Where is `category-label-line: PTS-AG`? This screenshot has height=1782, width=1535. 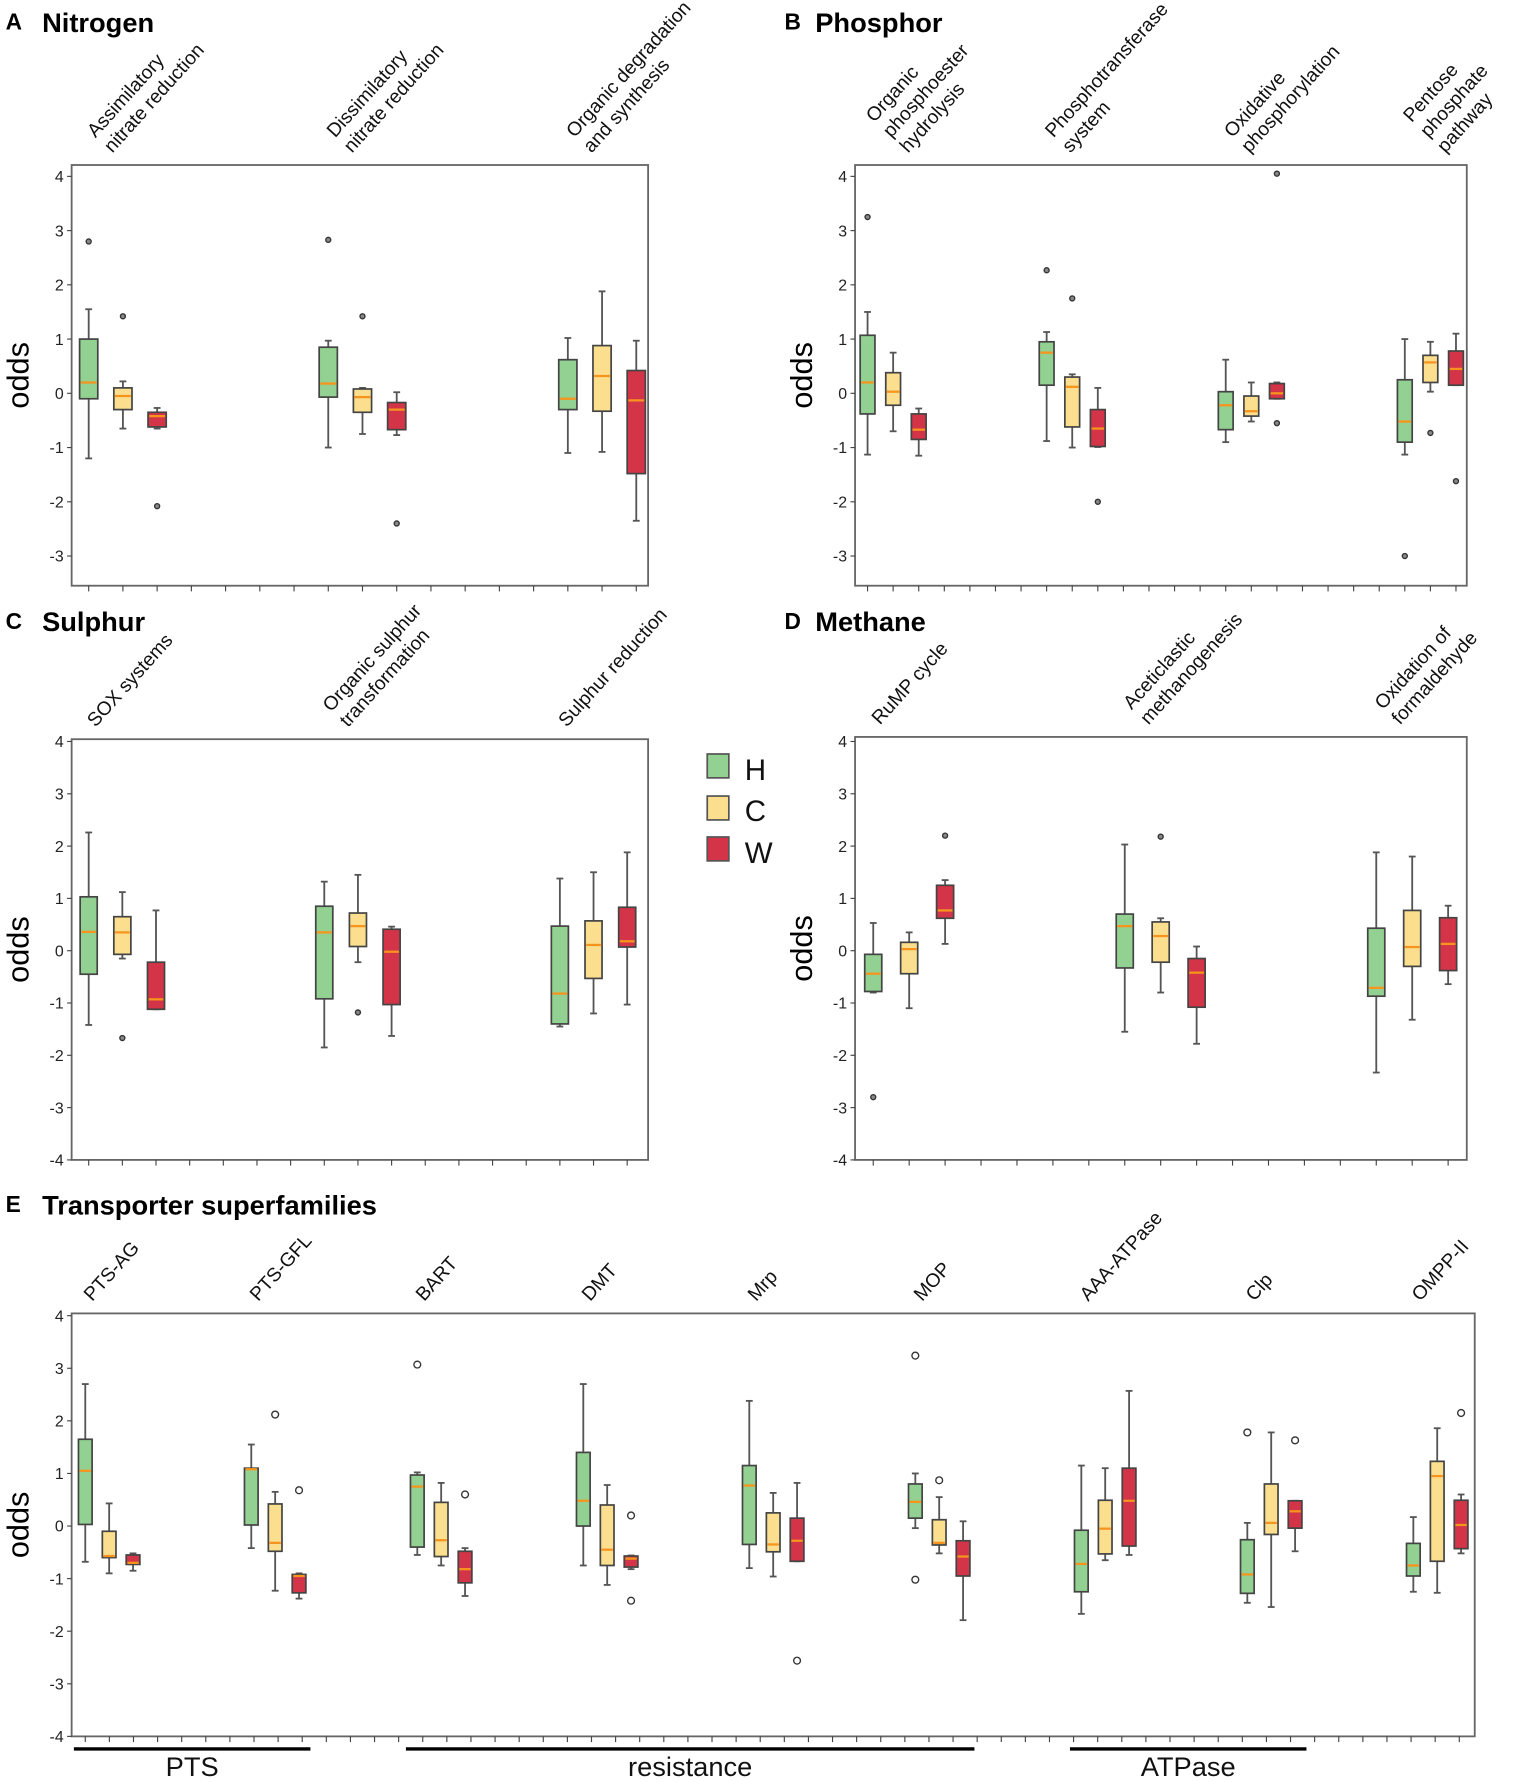 category-label-line: PTS-AG is located at coordinates (112, 1271).